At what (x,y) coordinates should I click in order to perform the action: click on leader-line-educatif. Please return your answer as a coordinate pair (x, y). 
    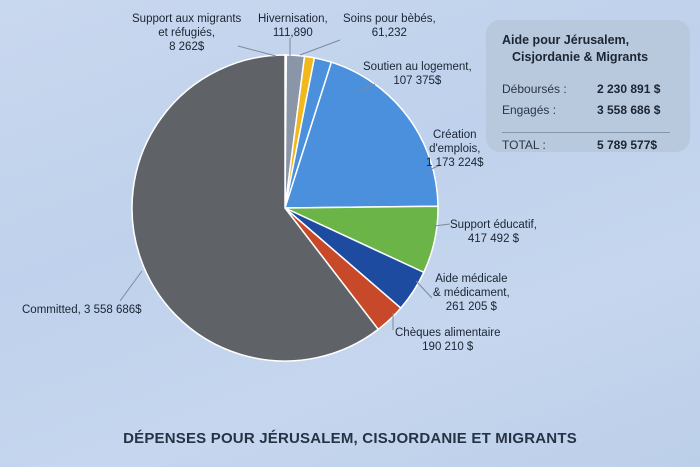
    Looking at the image, I should click on (442, 225).